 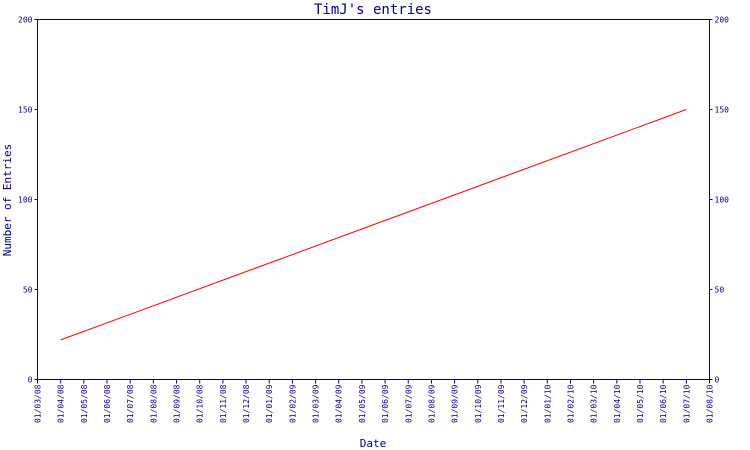 What do you see at coordinates (153, 403) in the screenshot?
I see `x-tick-label: 01/08/08` at bounding box center [153, 403].